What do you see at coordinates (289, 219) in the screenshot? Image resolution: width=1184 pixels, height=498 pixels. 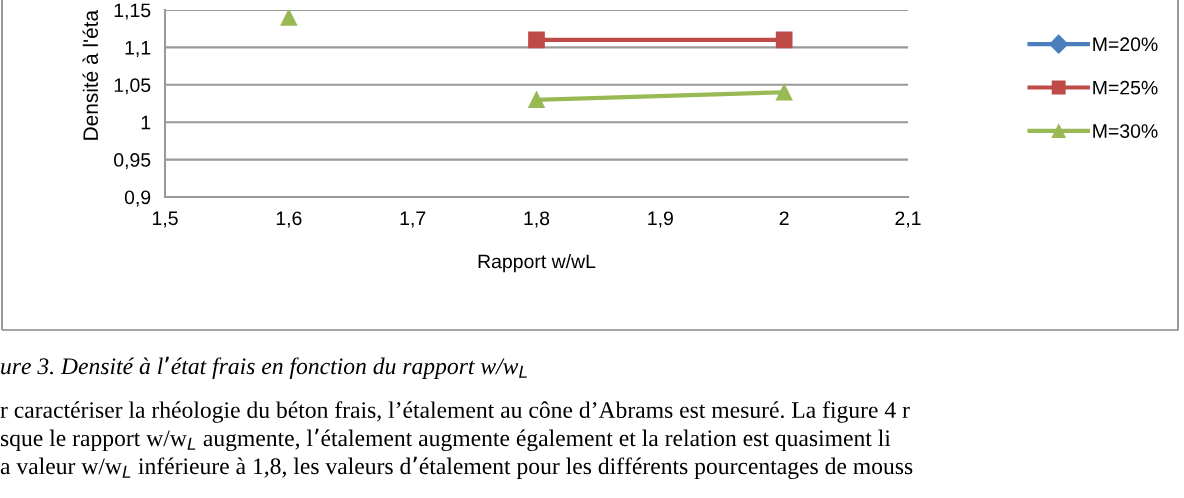 I see `x-tick-label: 1,6` at bounding box center [289, 219].